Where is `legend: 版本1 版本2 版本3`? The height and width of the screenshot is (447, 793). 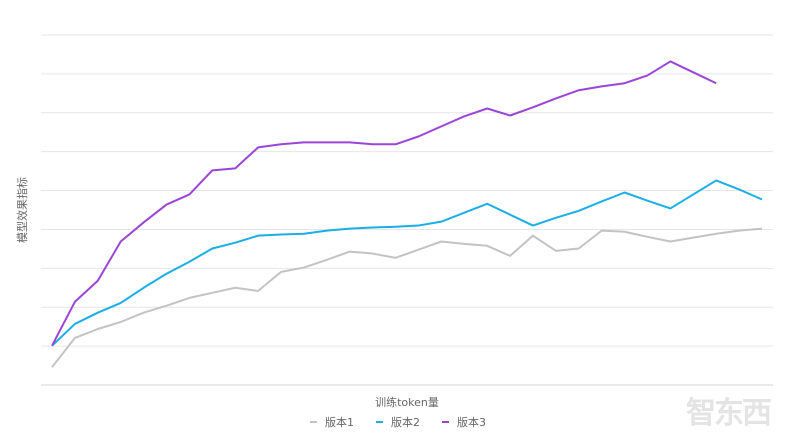
legend: 版本1 版本2 版本3 is located at coordinates (398, 422).